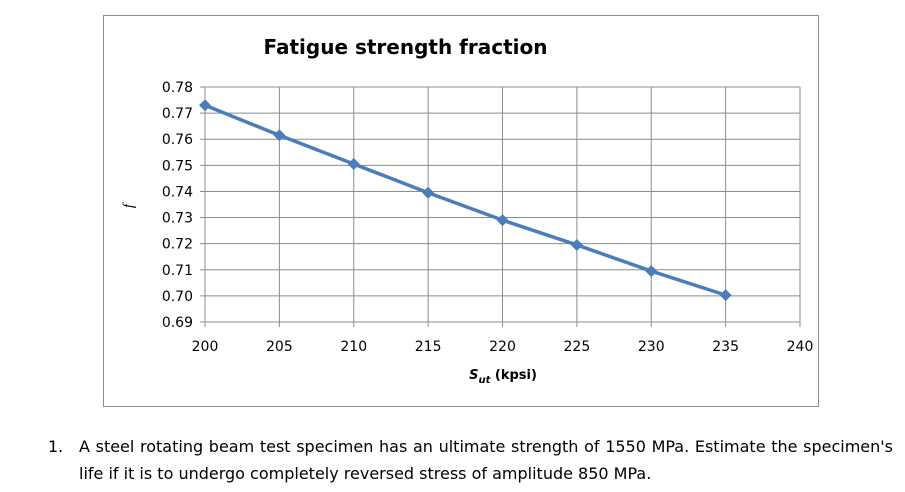 This screenshot has height=492, width=905. I want to click on x-tick-label: 235, so click(725, 347).